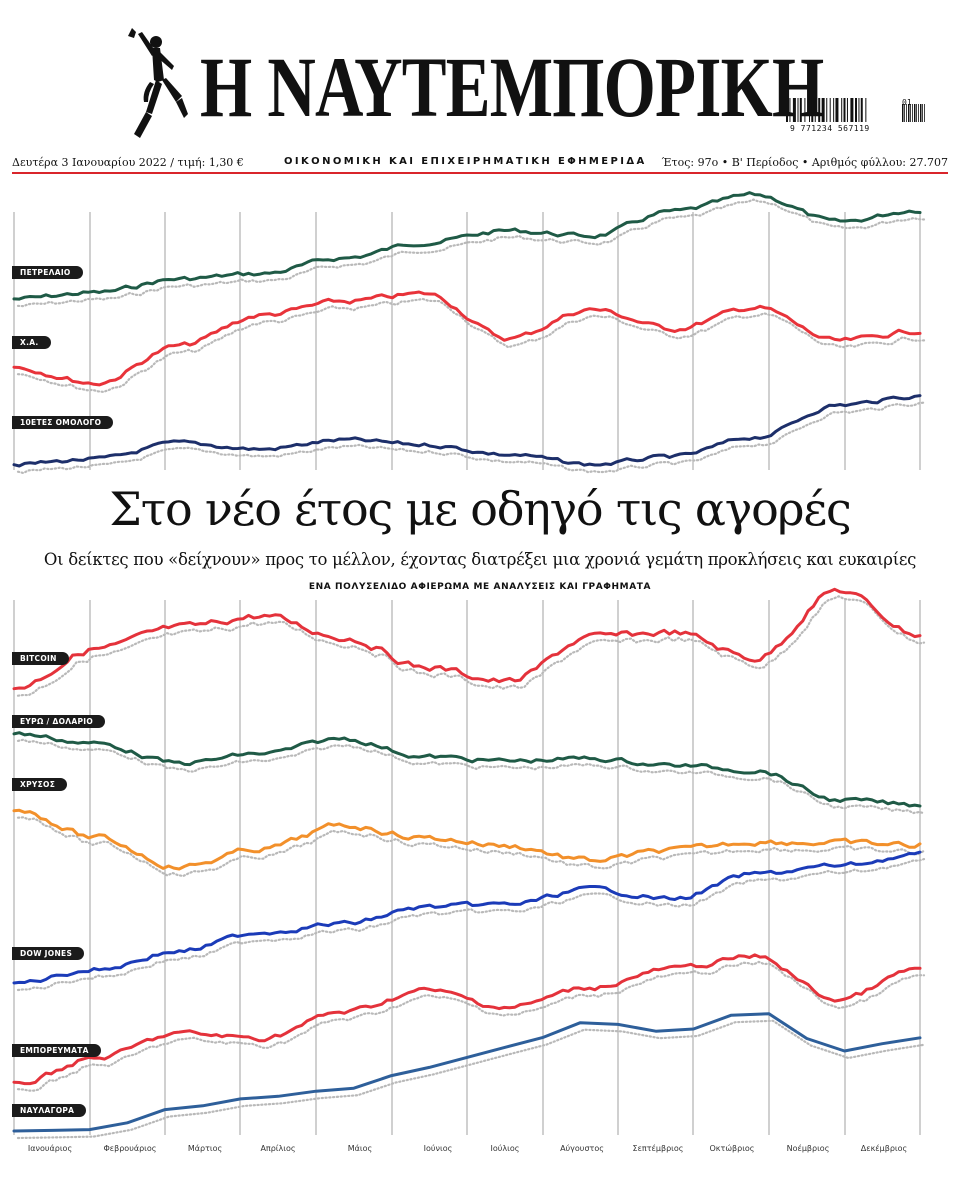 This screenshot has width=960, height=1195. What do you see at coordinates (205, 1148) in the screenshot?
I see `month-label: Μάρτιος` at bounding box center [205, 1148].